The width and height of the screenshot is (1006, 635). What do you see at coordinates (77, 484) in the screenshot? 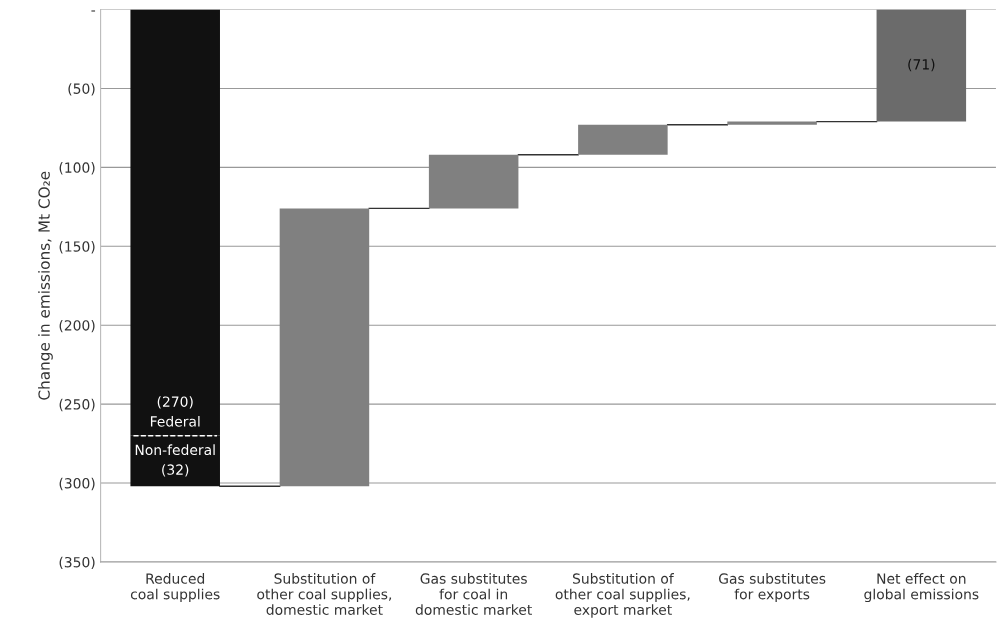
I see `y-tick-label: (300)` at bounding box center [77, 484].